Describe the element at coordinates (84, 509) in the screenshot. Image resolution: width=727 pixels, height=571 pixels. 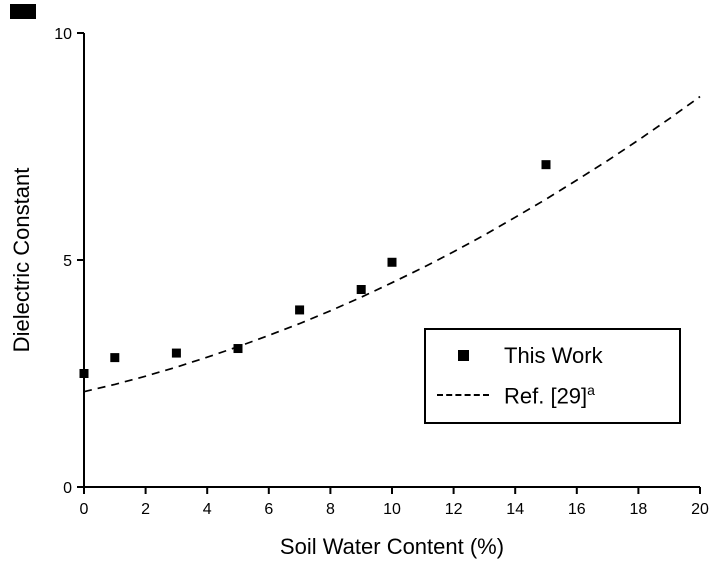
I see `x-tick-label: 0` at that location.